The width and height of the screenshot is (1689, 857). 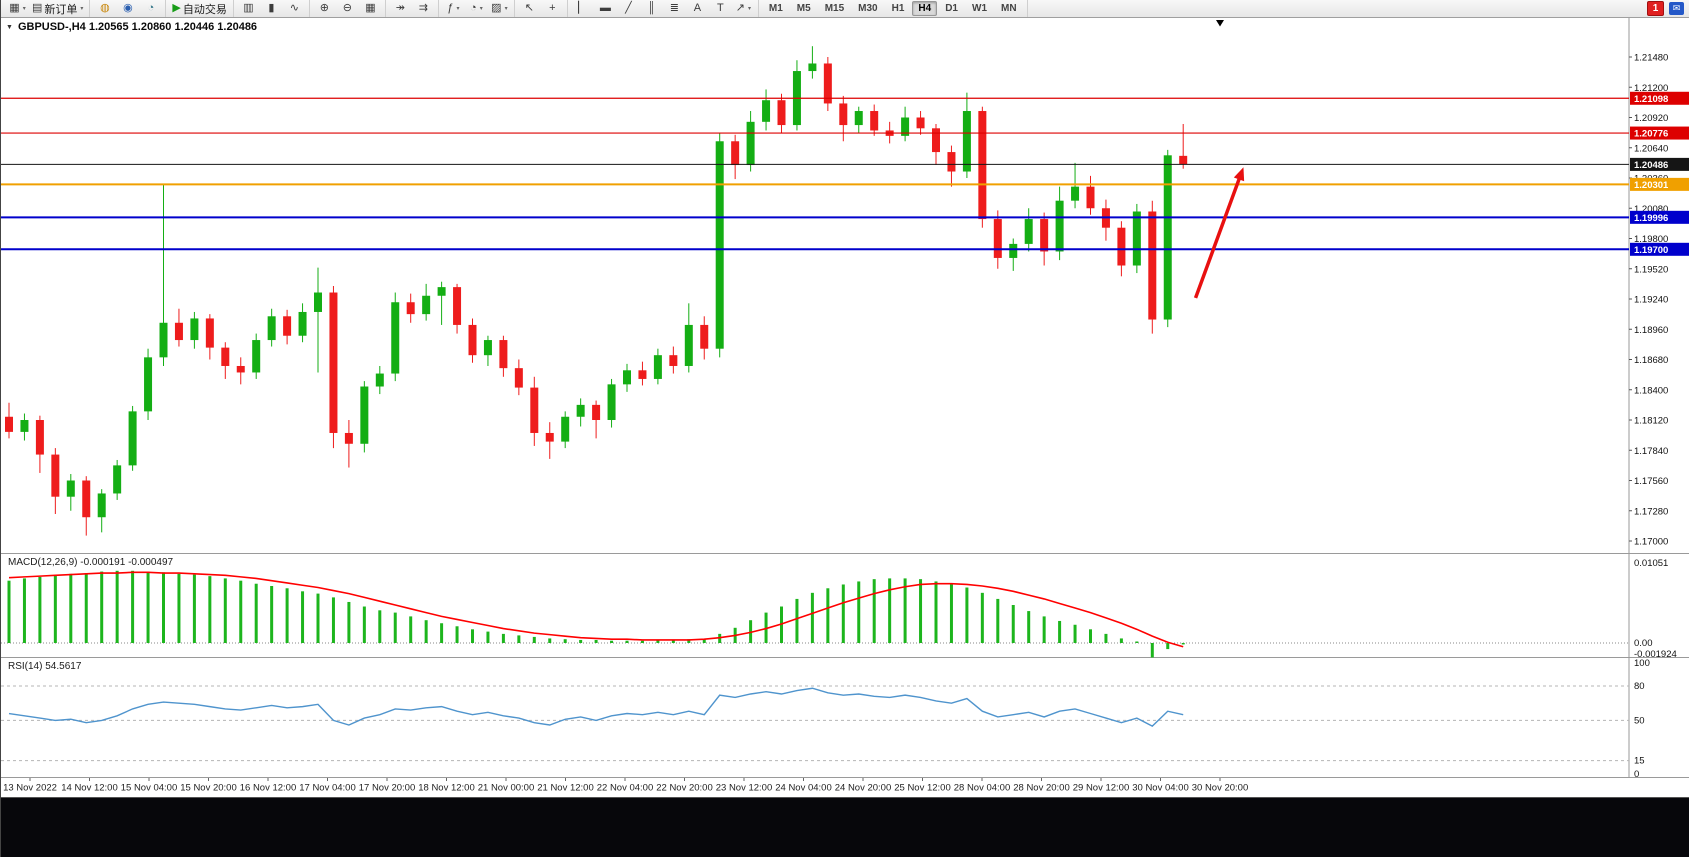 I want to click on arrows-button: ↗, so click(x=743, y=8).